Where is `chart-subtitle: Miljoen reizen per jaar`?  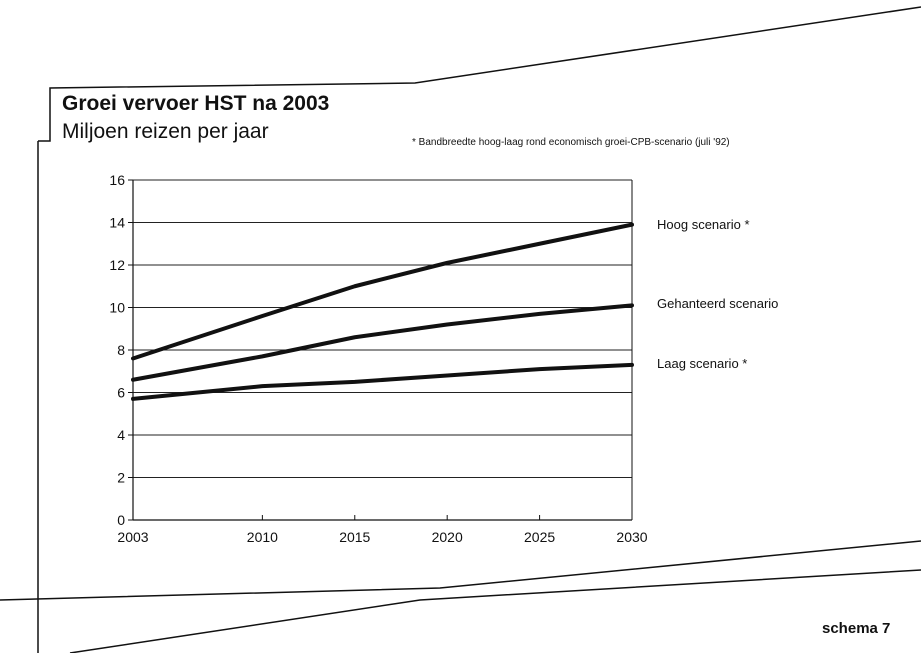 chart-subtitle: Miljoen reizen per jaar is located at coordinates (165, 131).